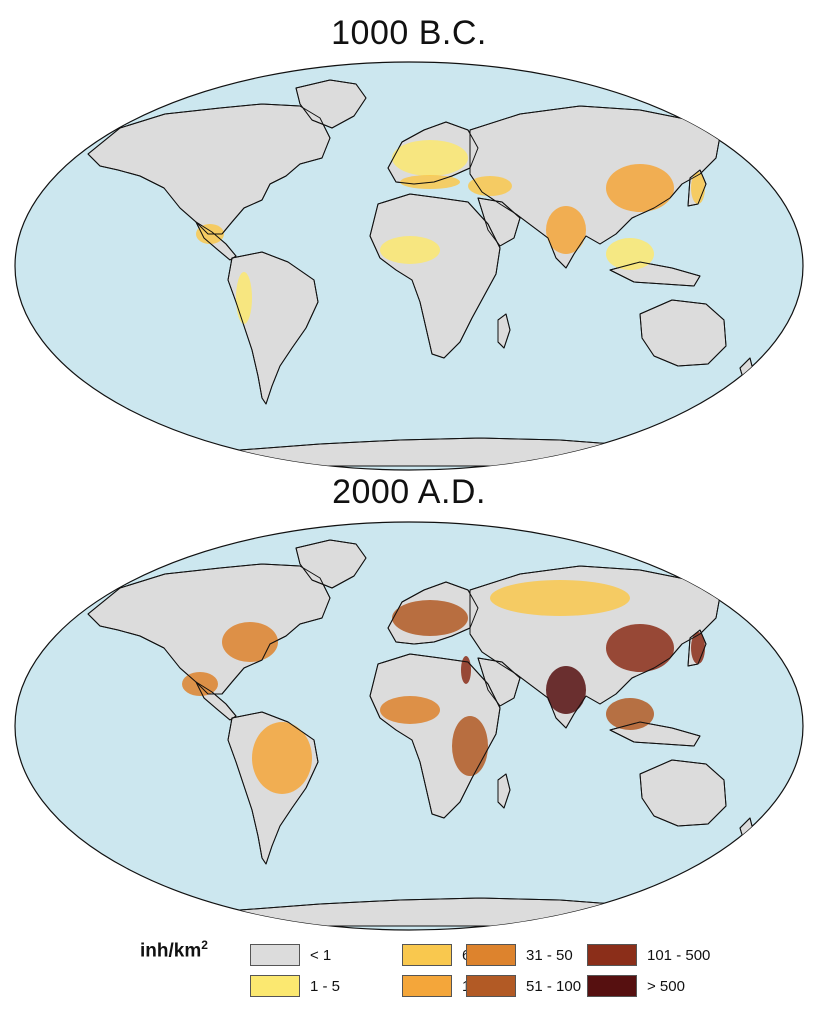 Image resolution: width=818 pixels, height=1017 pixels. What do you see at coordinates (321, 955) in the screenshot?
I see `legend-label: < 1` at bounding box center [321, 955].